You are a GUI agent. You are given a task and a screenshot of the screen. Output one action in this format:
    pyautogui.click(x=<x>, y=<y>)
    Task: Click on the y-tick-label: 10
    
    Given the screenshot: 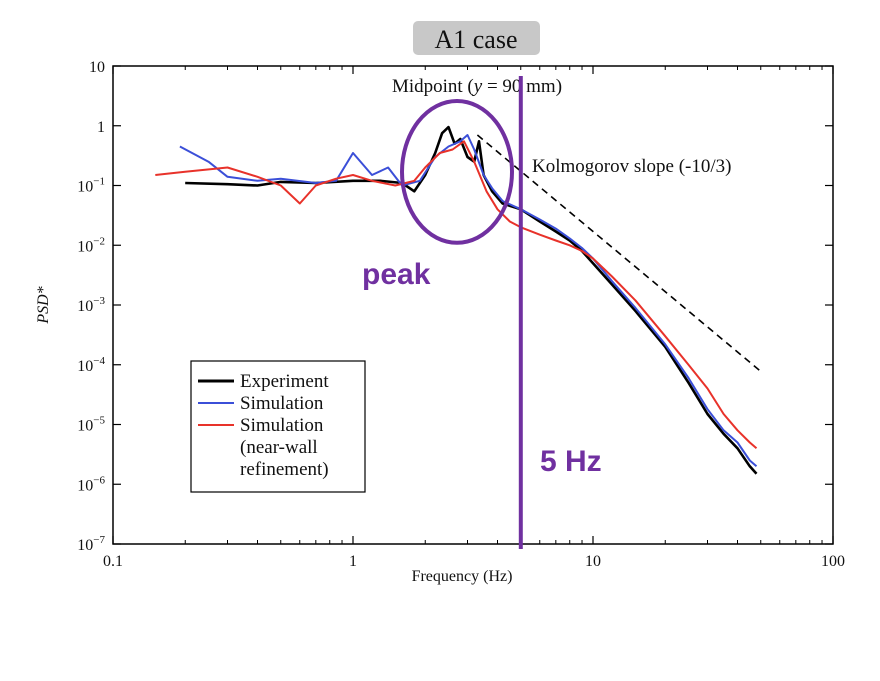 What is the action you would take?
    pyautogui.click(x=97, y=67)
    